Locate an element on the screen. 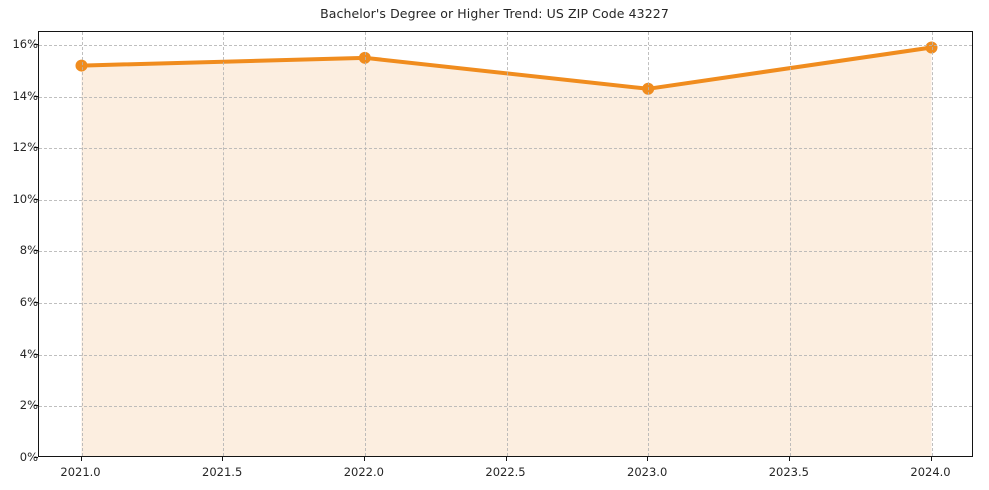 This screenshot has width=989, height=490. y-axis-tick-label: 0% is located at coordinates (28, 457).